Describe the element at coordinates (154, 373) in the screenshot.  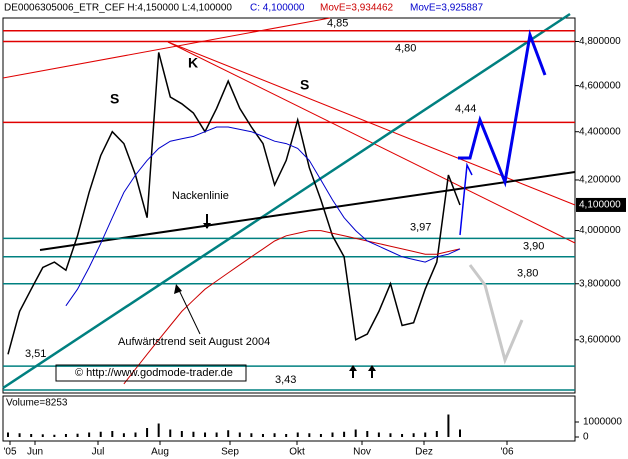
I see `annotation: © http://www.godmode-trader.de` at that location.